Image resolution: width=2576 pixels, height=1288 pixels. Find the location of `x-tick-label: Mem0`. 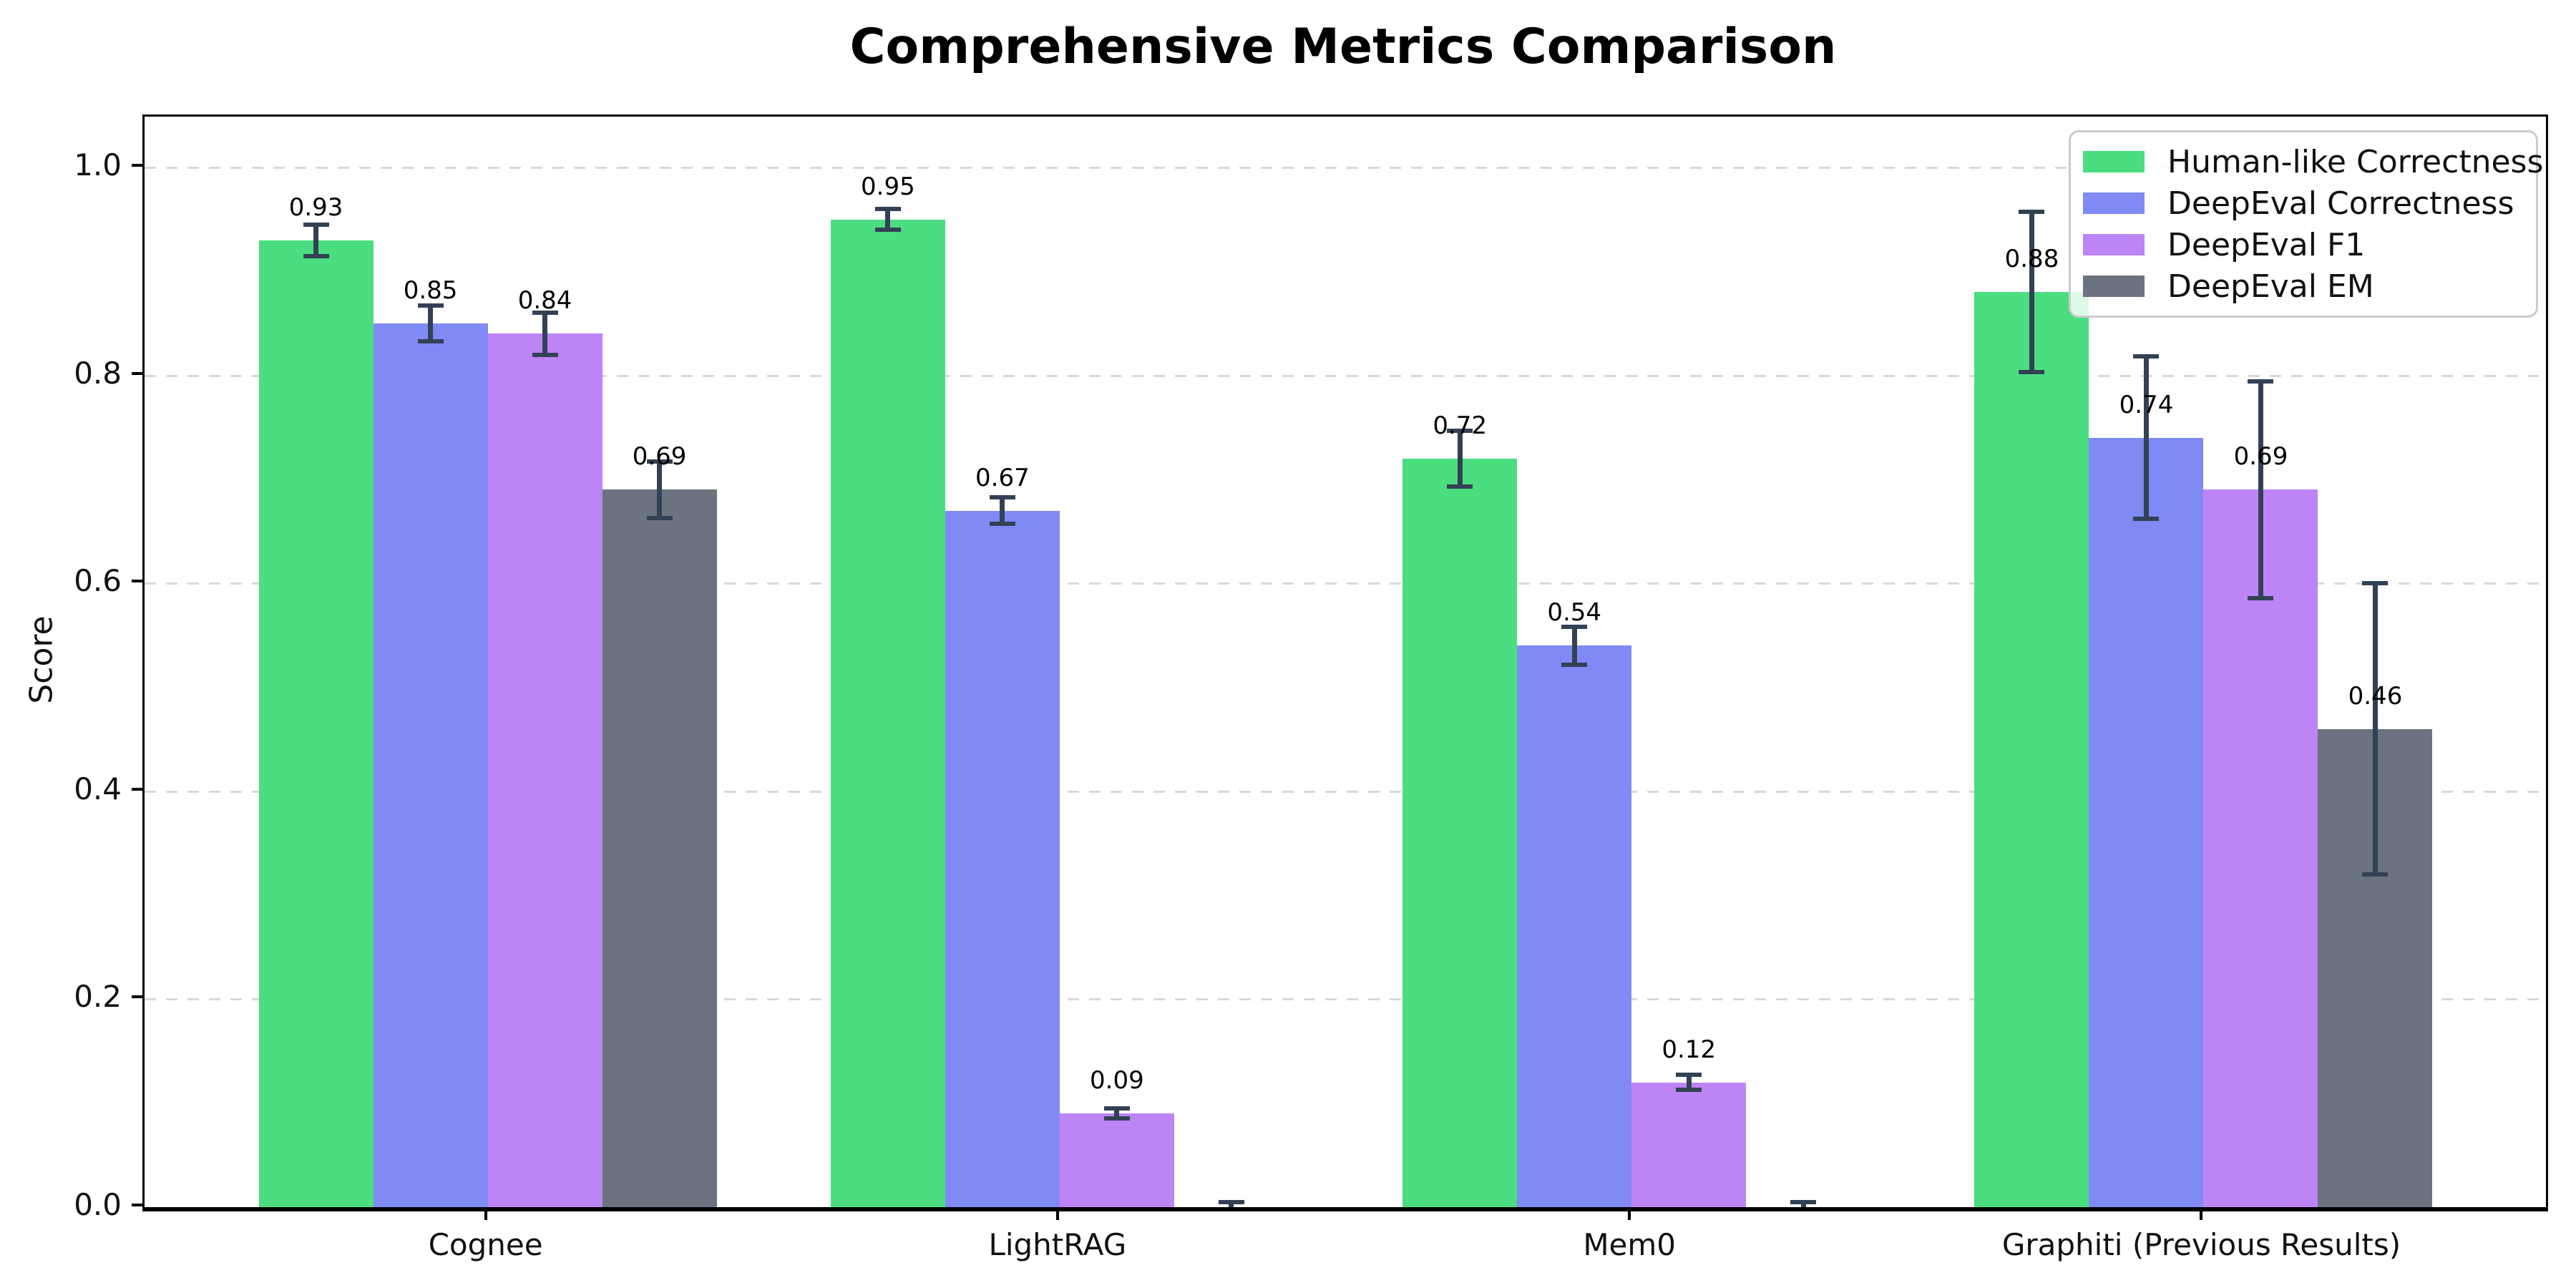

x-tick-label: Mem0 is located at coordinates (1630, 1244).